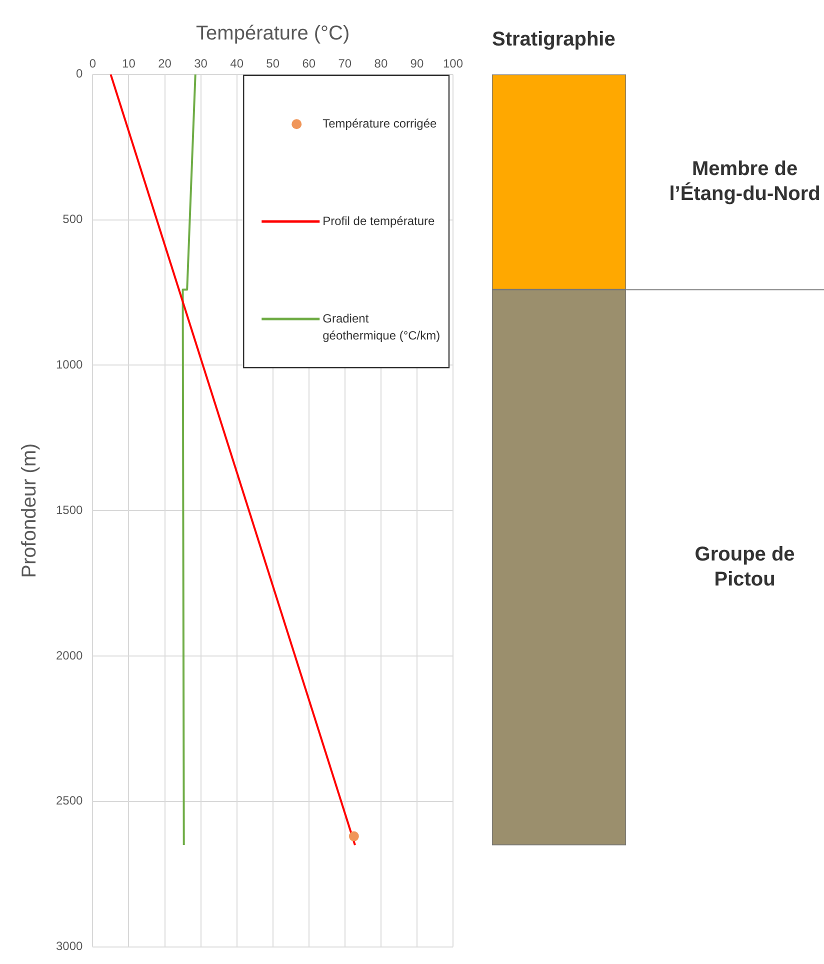 The image size is (824, 964). Describe the element at coordinates (80, 73) in the screenshot. I see `y-tick-label: 0` at that location.